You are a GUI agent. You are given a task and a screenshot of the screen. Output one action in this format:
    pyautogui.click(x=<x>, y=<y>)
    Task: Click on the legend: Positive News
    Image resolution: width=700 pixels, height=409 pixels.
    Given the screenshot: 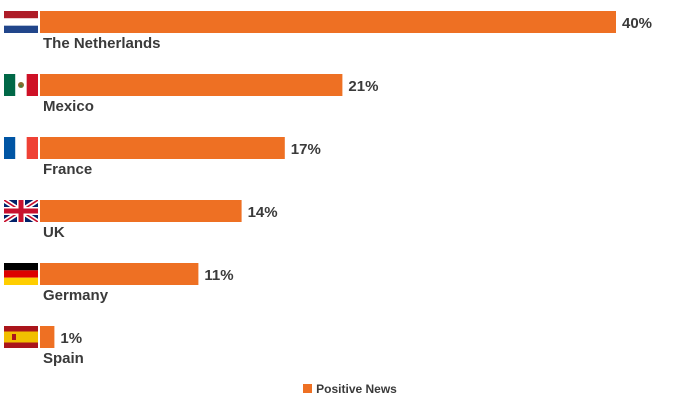 What is the action you would take?
    pyautogui.click(x=350, y=389)
    